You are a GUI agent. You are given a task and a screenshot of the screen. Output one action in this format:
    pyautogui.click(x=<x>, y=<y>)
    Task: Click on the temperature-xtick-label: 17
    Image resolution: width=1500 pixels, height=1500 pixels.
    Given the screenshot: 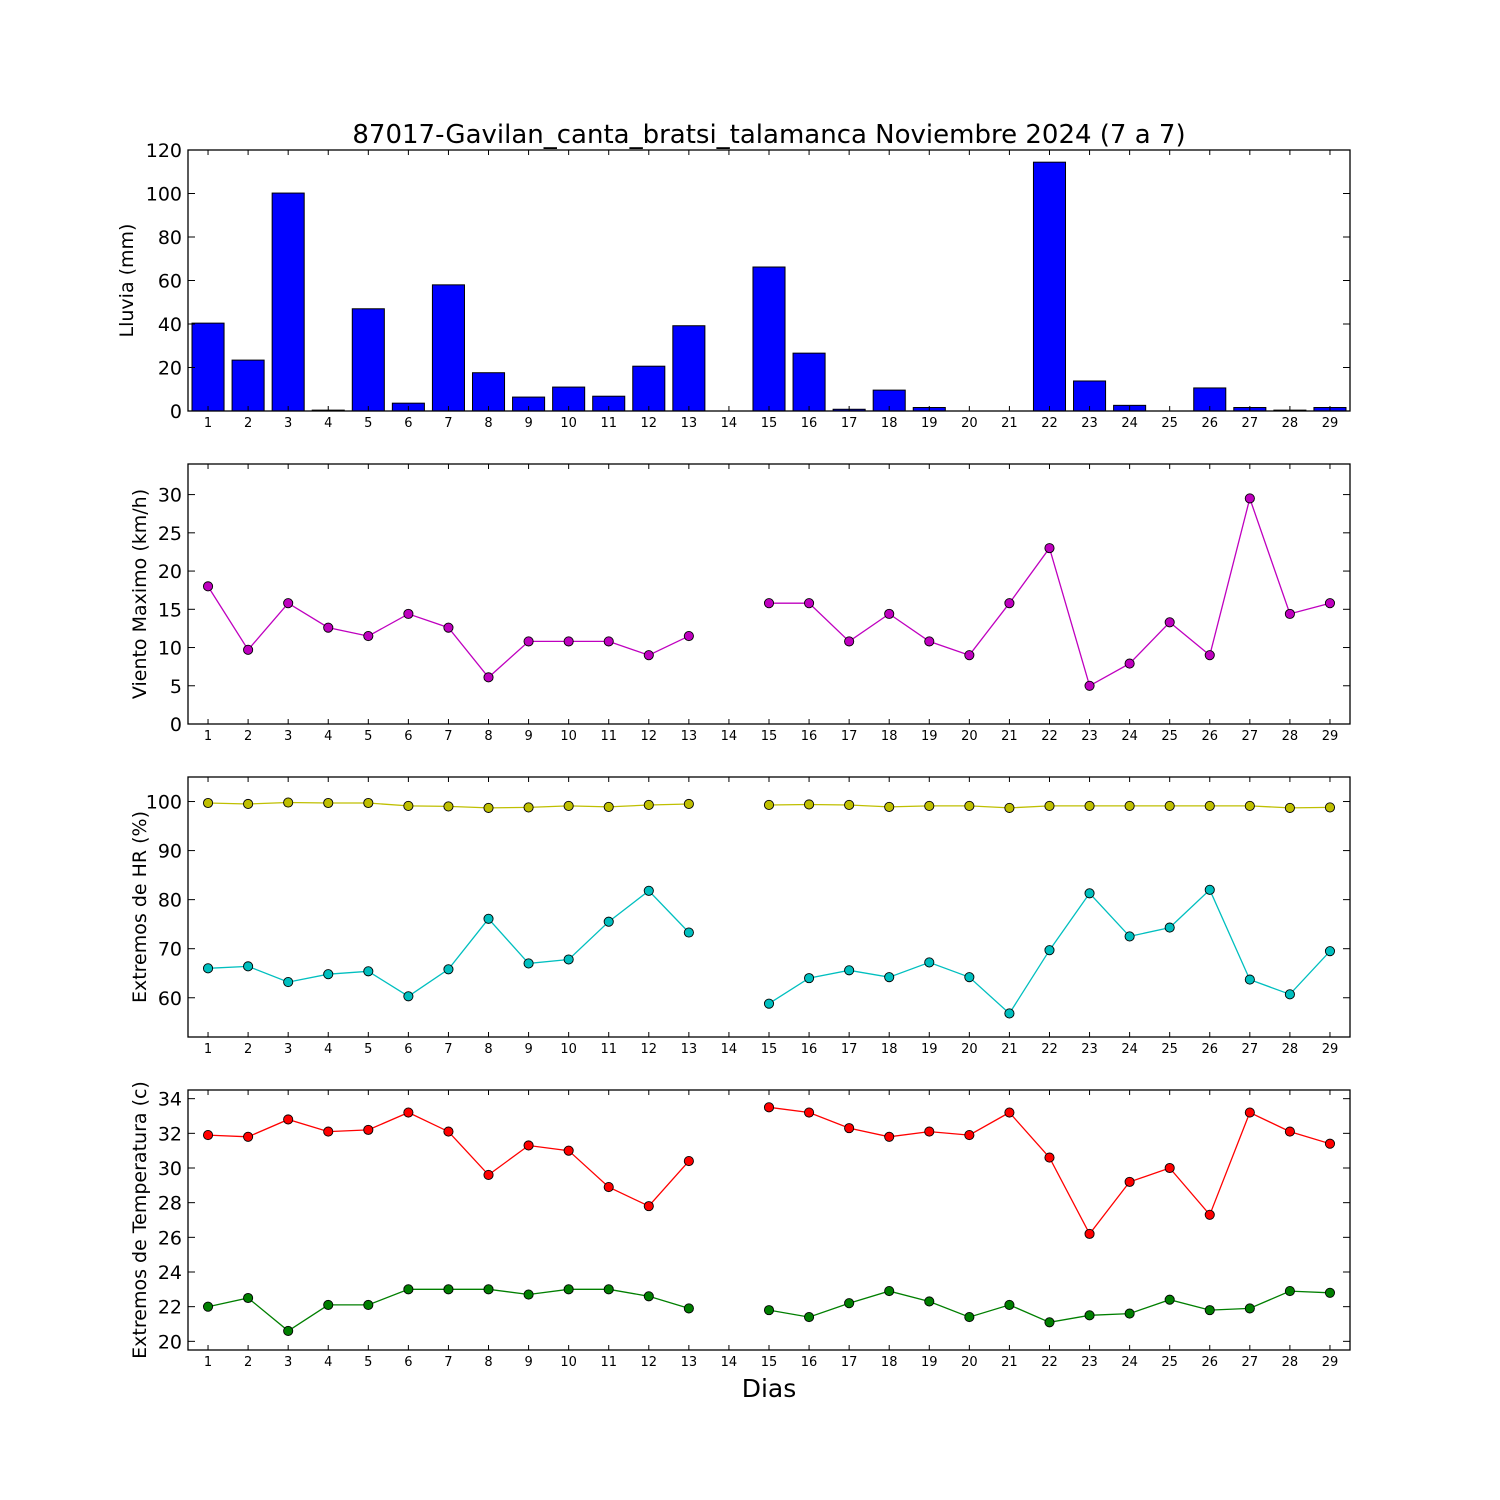 What is the action you would take?
    pyautogui.click(x=849, y=1362)
    